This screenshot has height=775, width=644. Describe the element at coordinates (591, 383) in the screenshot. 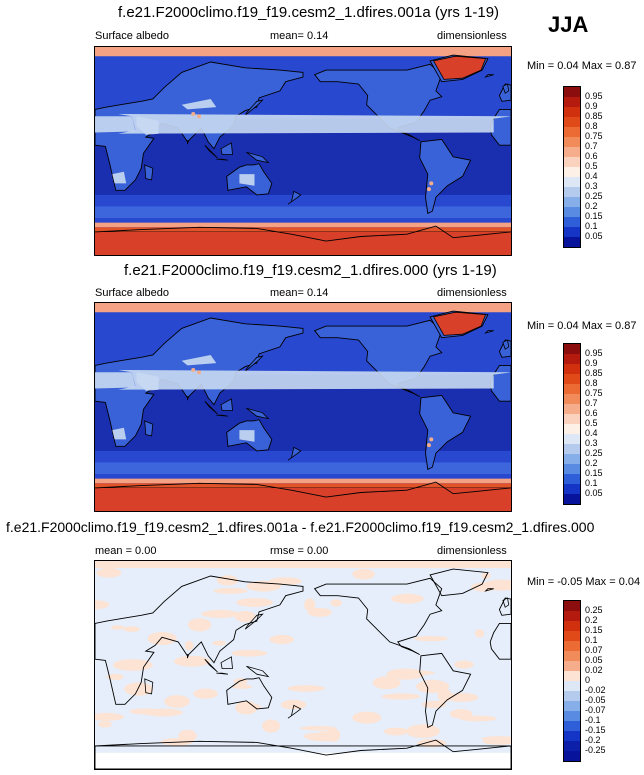

I see `colorbar-tick-label: 0.8` at that location.